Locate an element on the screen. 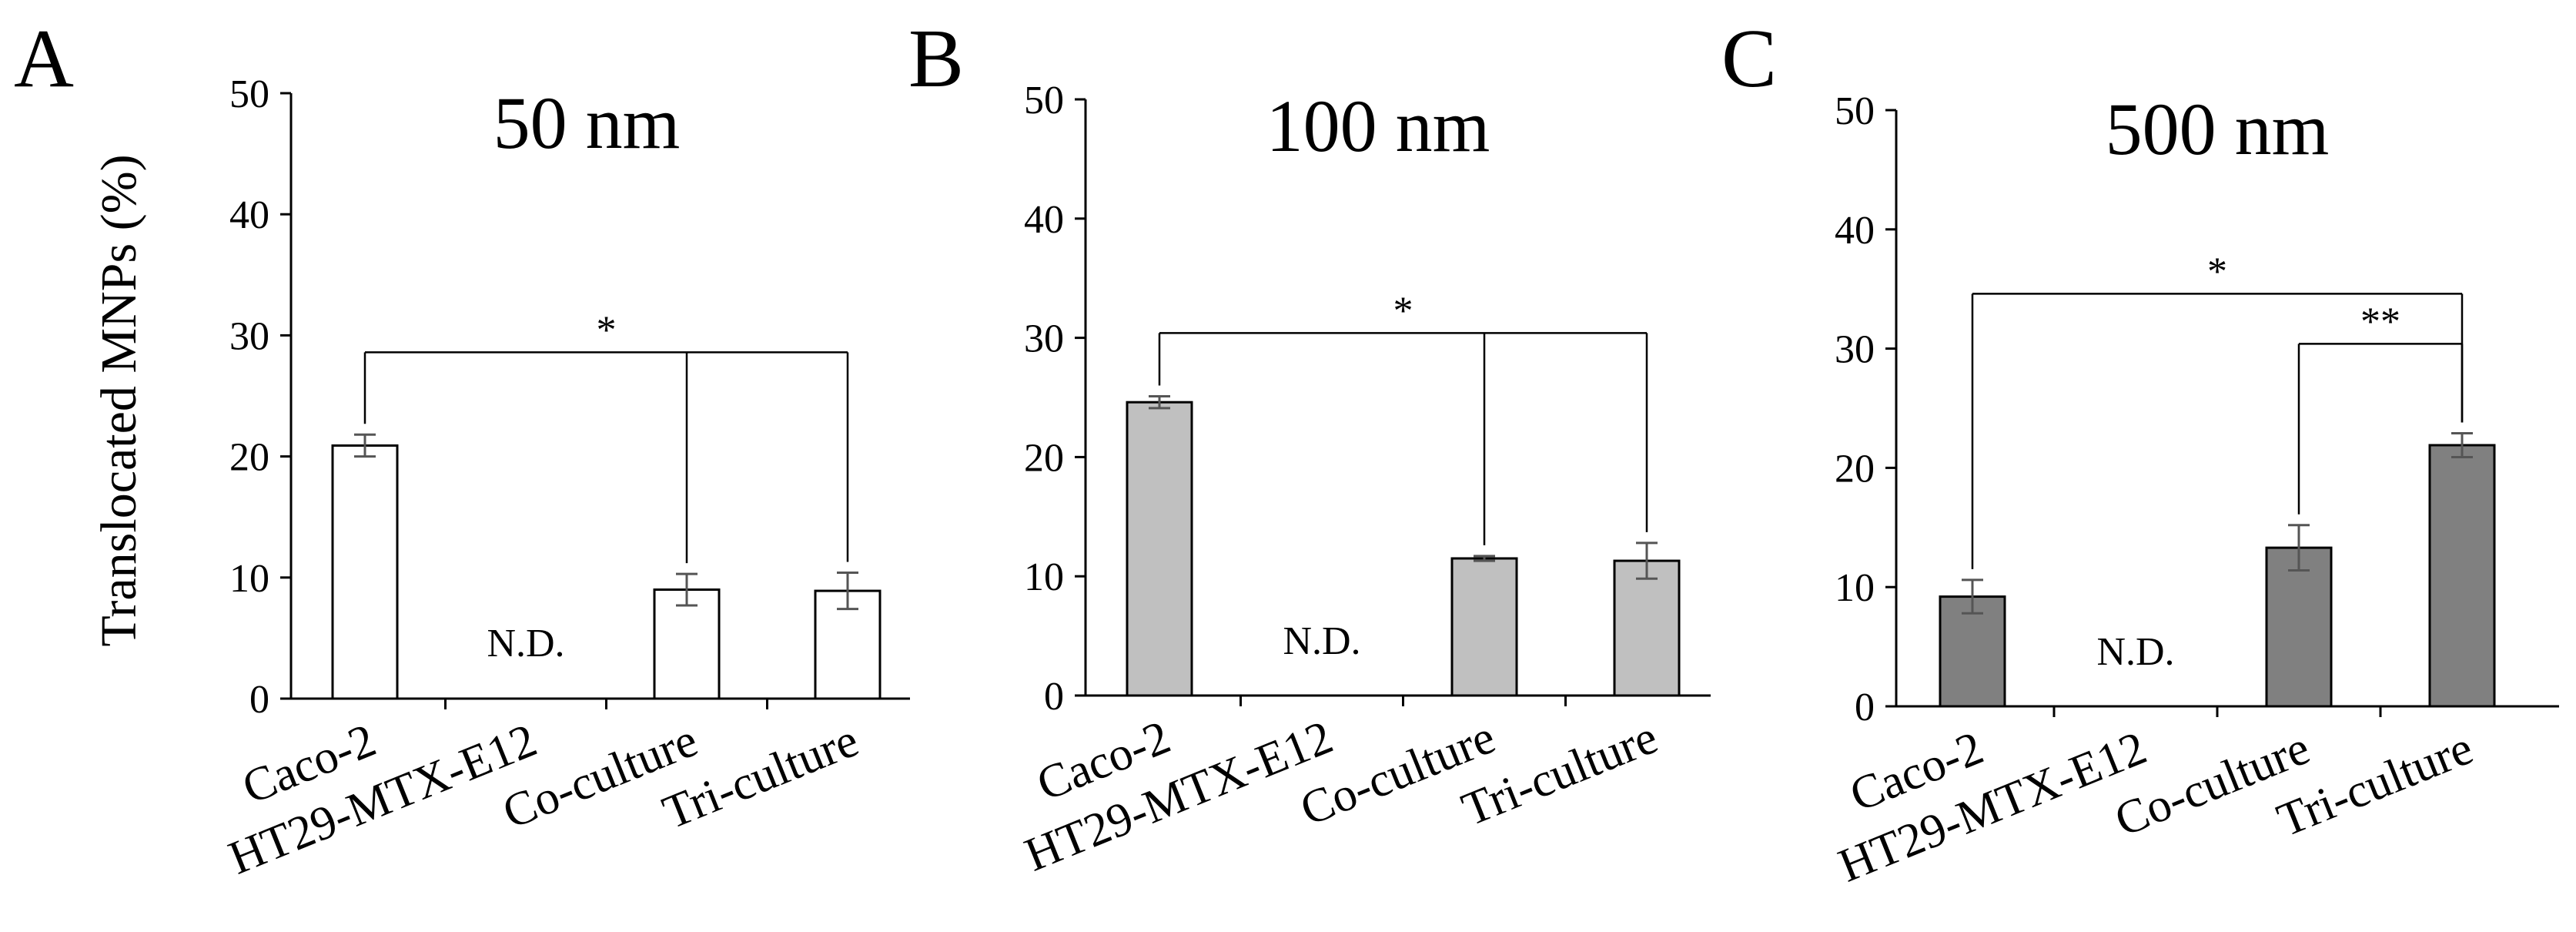 The image size is (2576, 932). significance-label: ** is located at coordinates (2380, 322).